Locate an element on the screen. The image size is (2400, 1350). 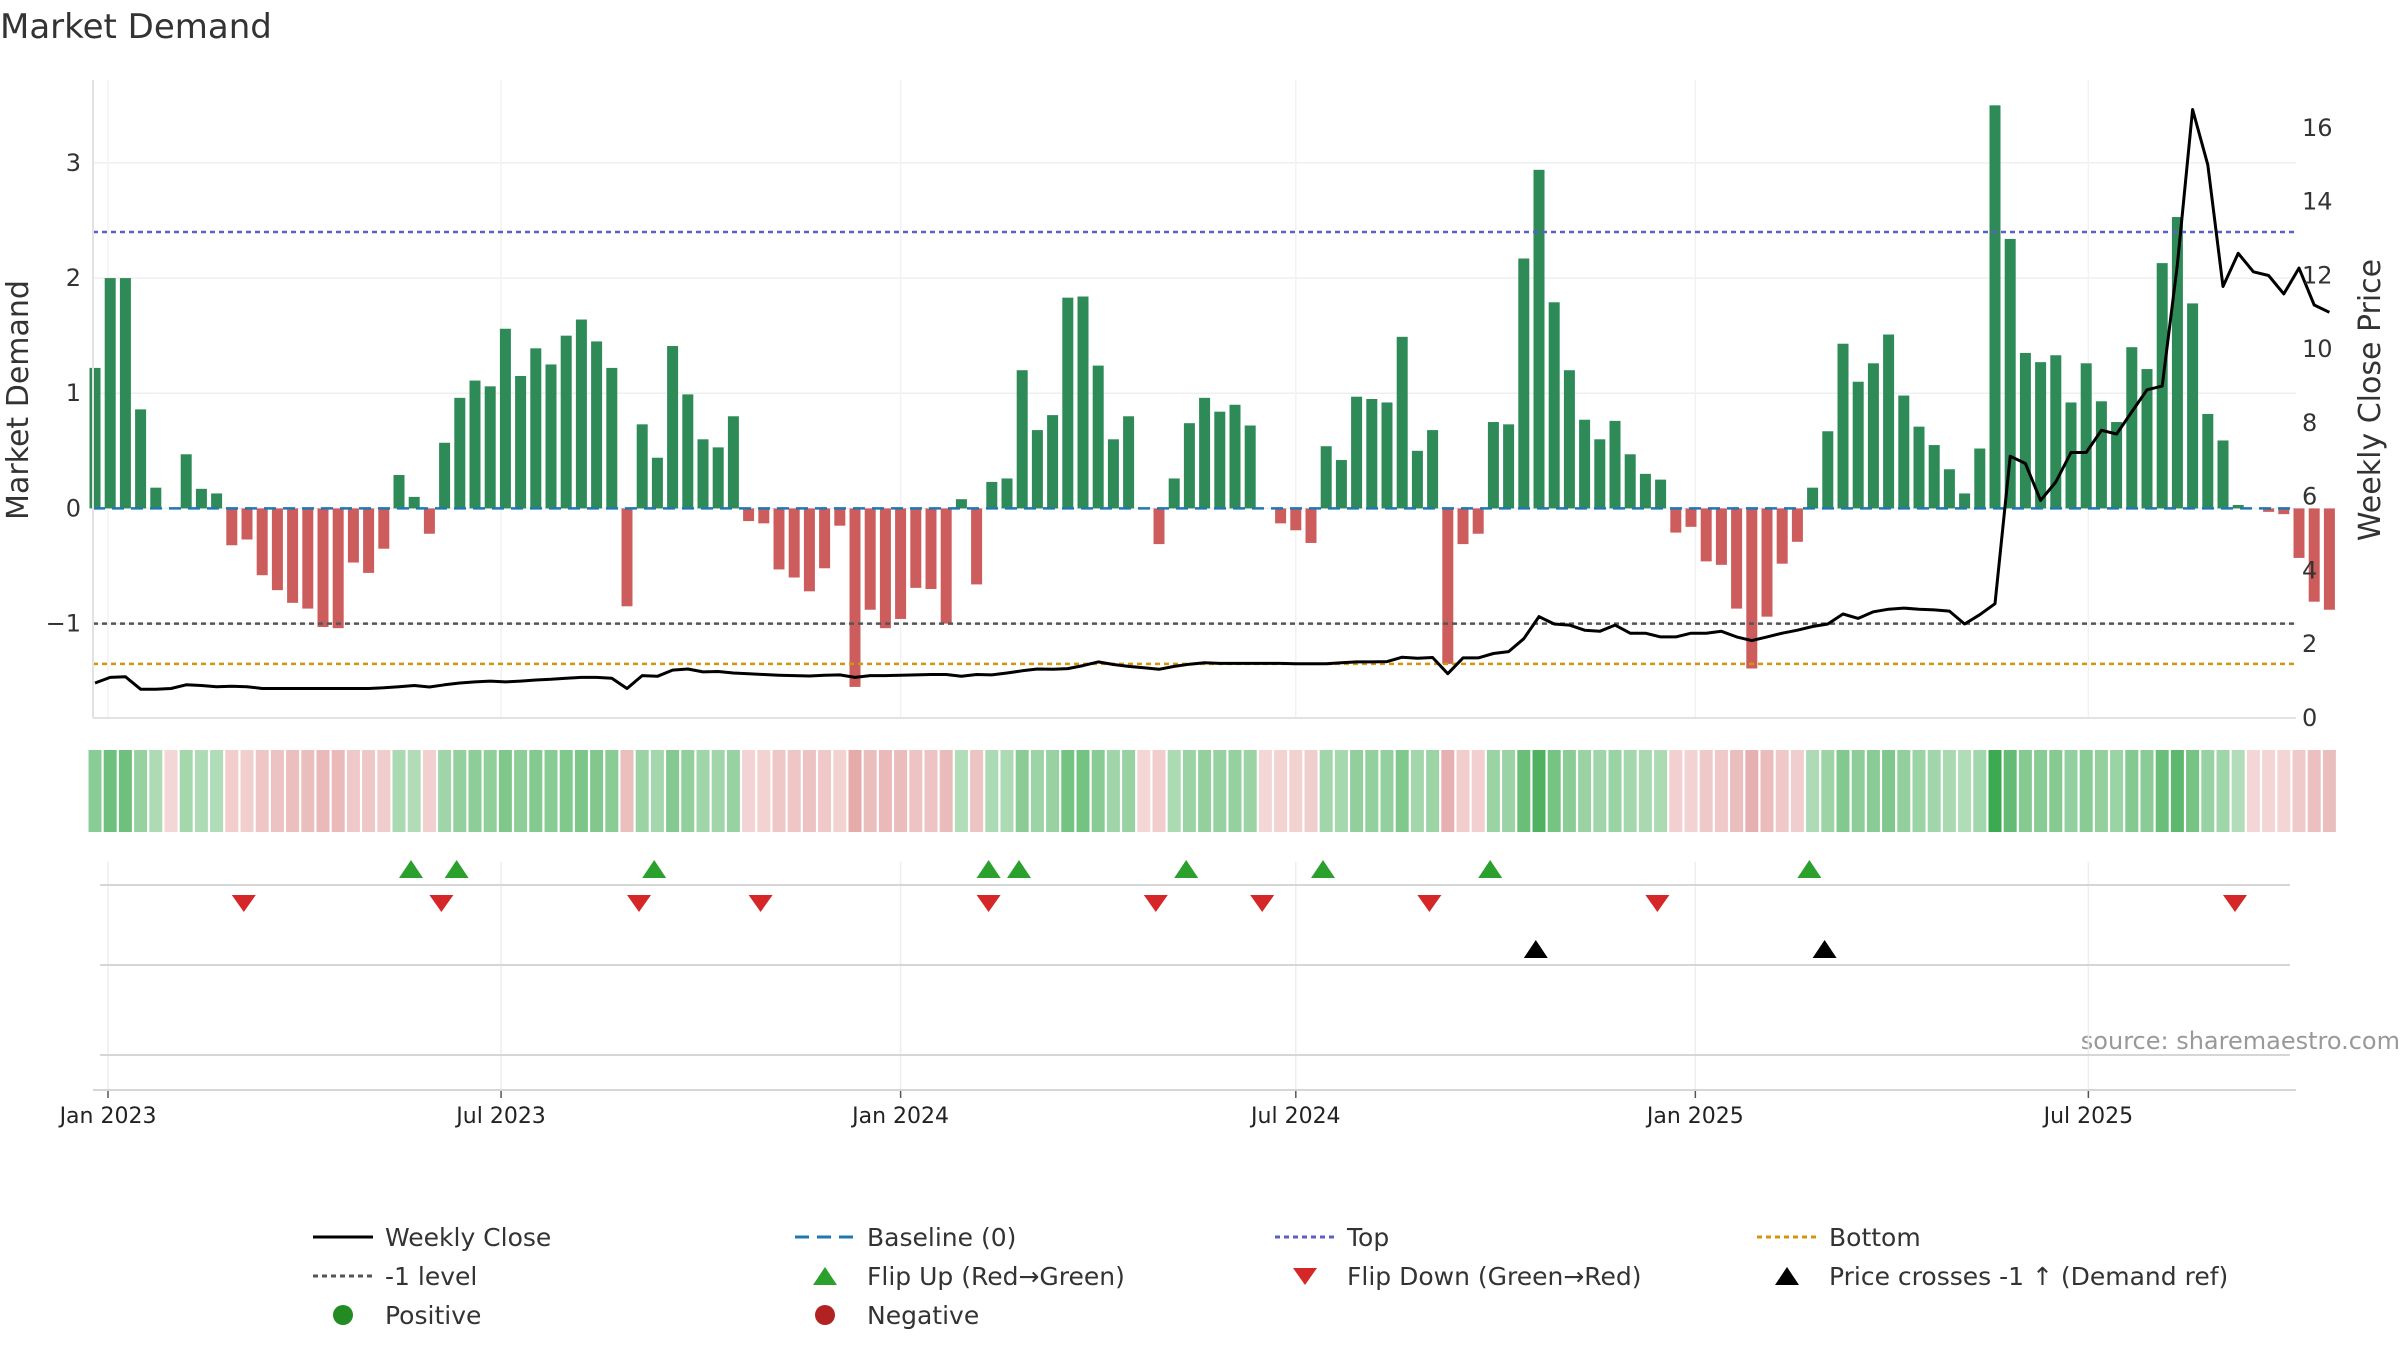
chart-title: Market Demand is located at coordinates (136, 27).